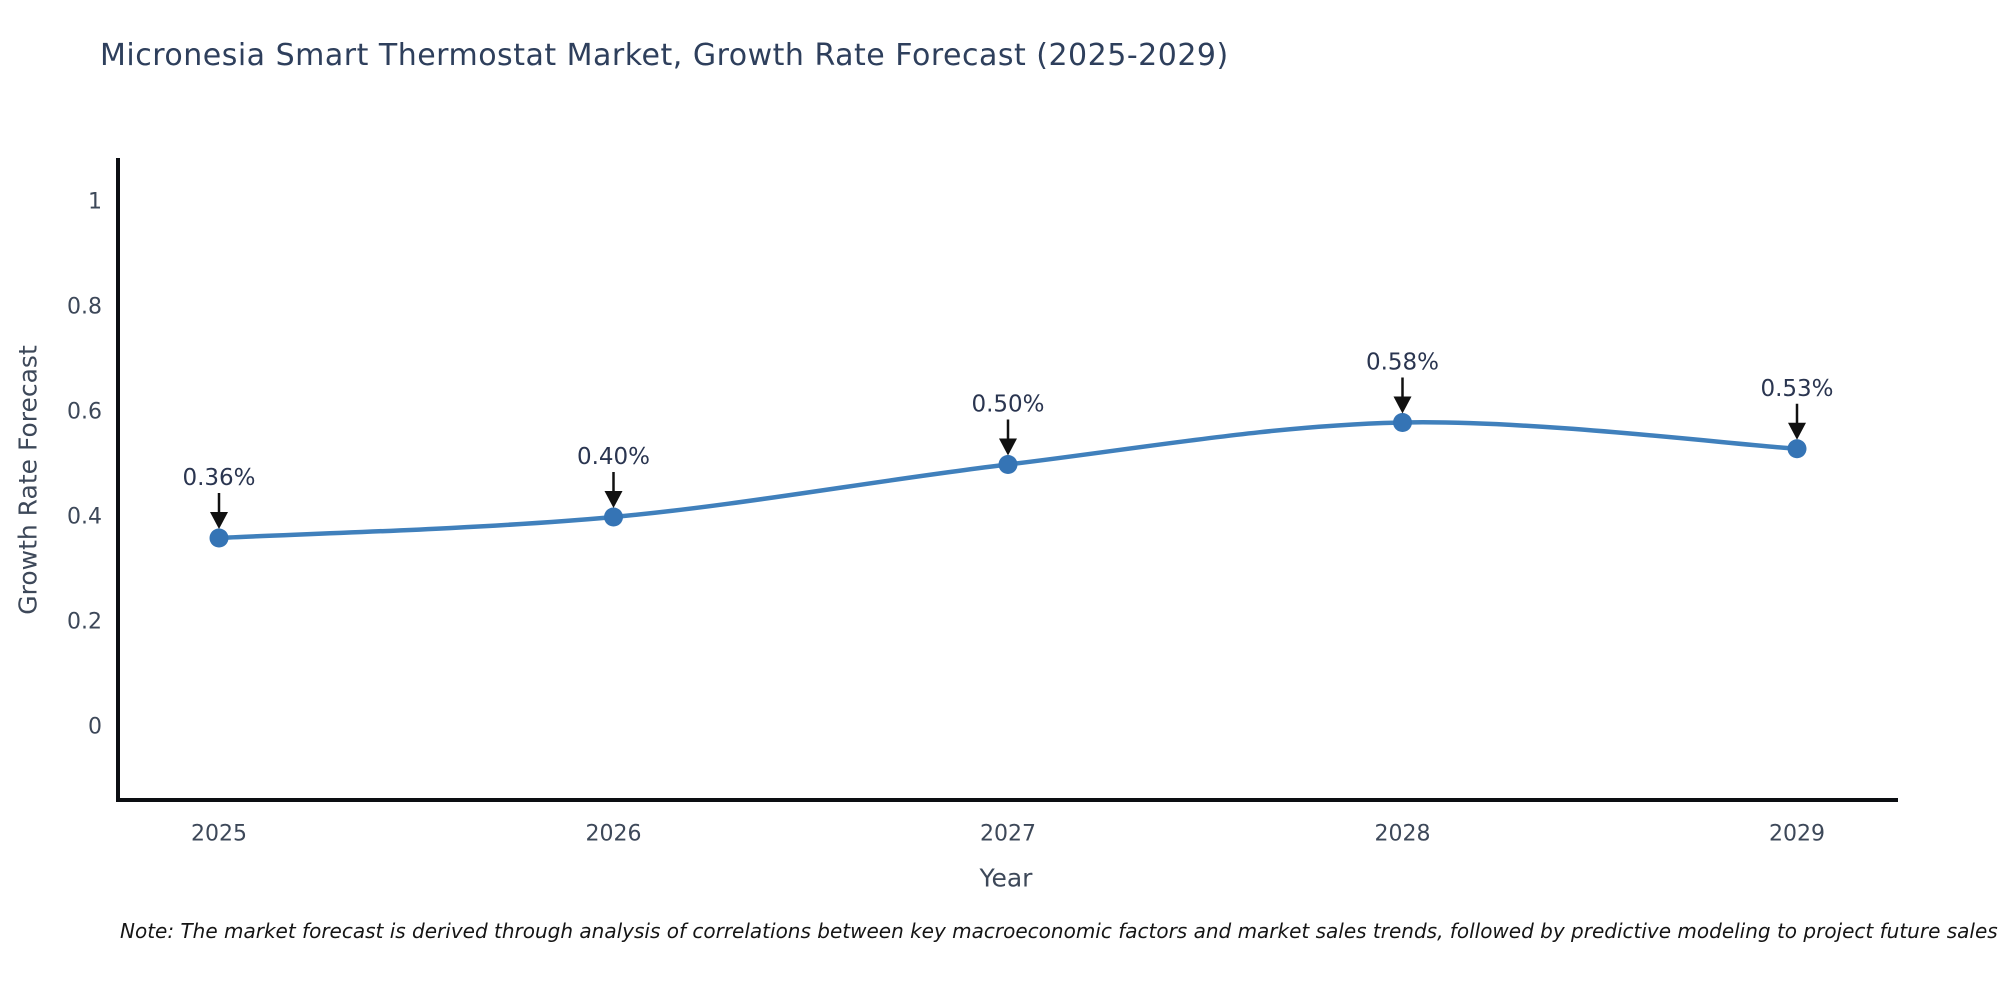 This screenshot has height=1000, width=2000. What do you see at coordinates (613, 457) in the screenshot?
I see `annotation-label-2026: 0.40%` at bounding box center [613, 457].